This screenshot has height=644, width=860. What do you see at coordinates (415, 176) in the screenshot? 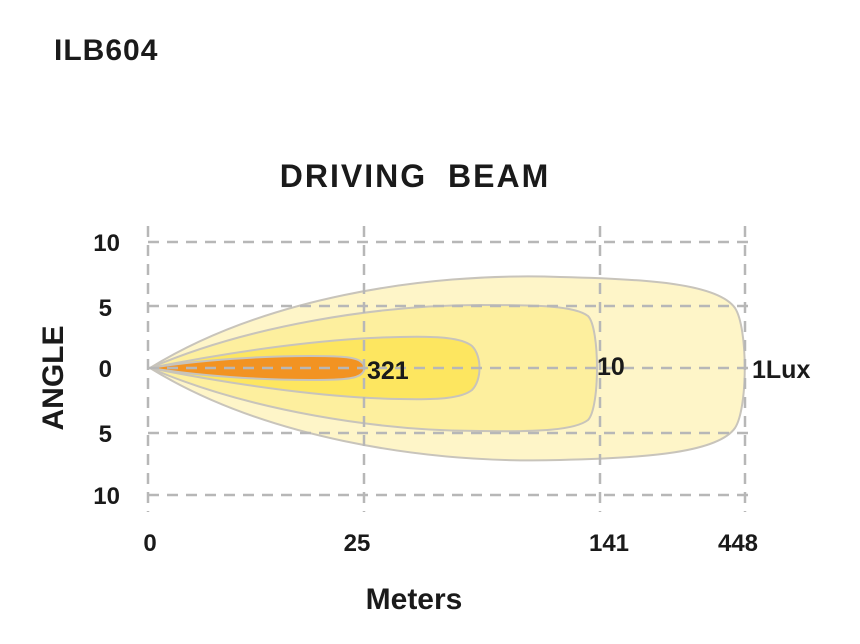
I see `chart-title: DRIVING BEAM` at bounding box center [415, 176].